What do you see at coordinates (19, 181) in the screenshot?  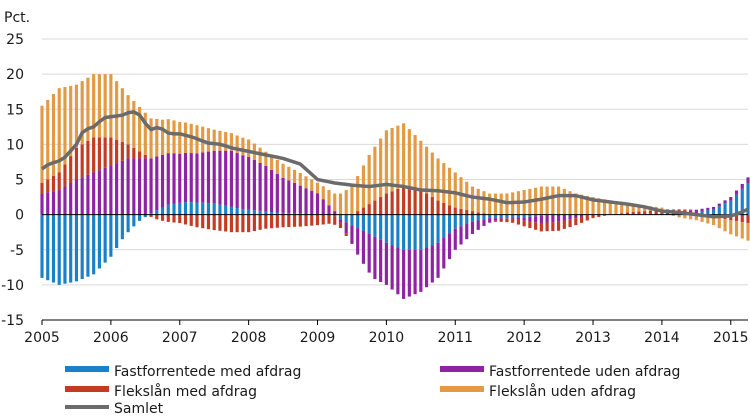 I see `y-tick-label: 5` at bounding box center [19, 181].